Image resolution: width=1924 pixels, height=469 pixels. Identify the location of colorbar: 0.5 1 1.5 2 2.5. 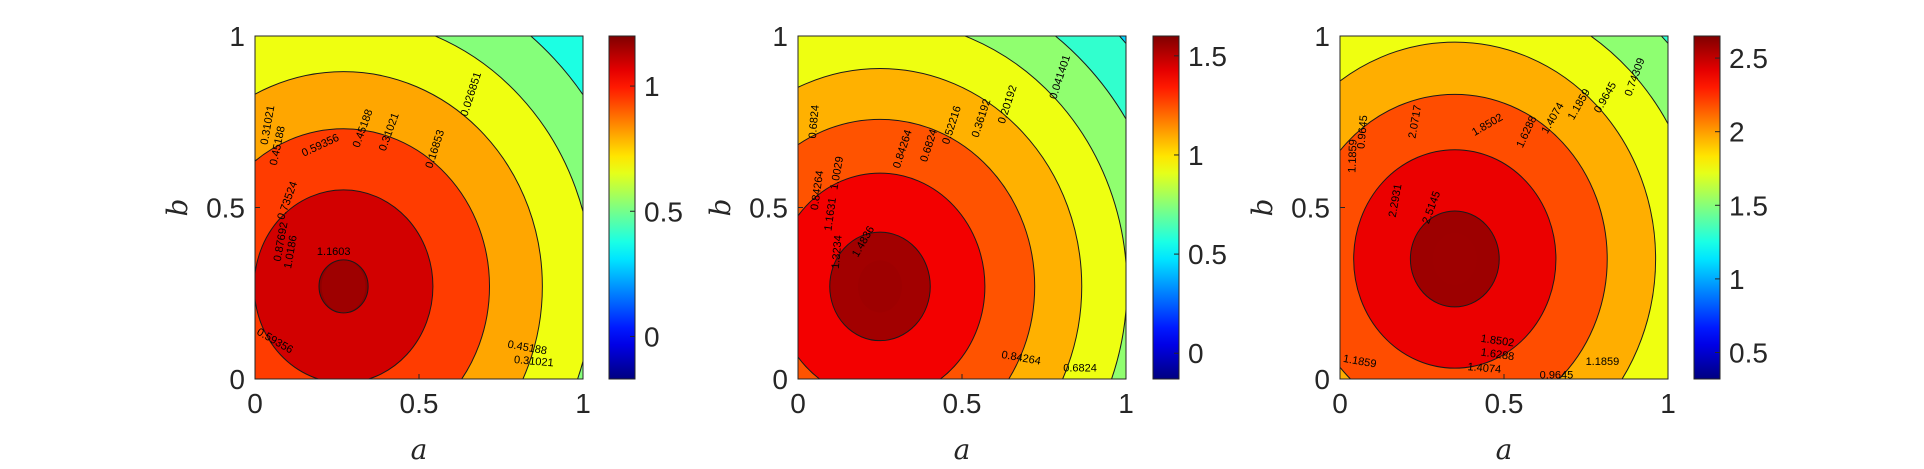
(1730, 207).